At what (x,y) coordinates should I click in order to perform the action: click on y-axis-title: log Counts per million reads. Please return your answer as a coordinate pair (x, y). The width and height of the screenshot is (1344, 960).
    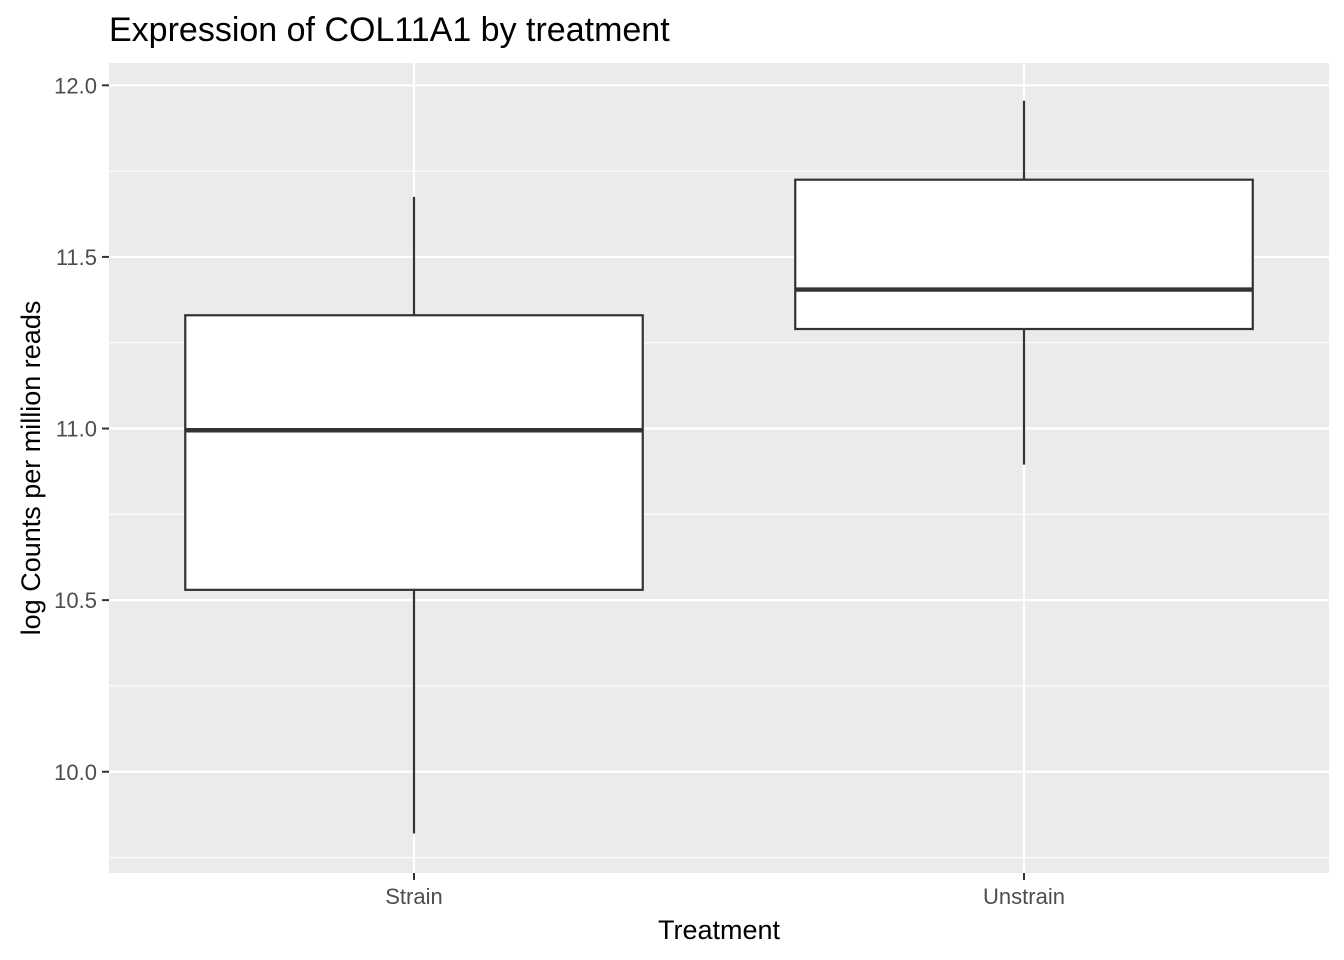
    Looking at the image, I should click on (31, 468).